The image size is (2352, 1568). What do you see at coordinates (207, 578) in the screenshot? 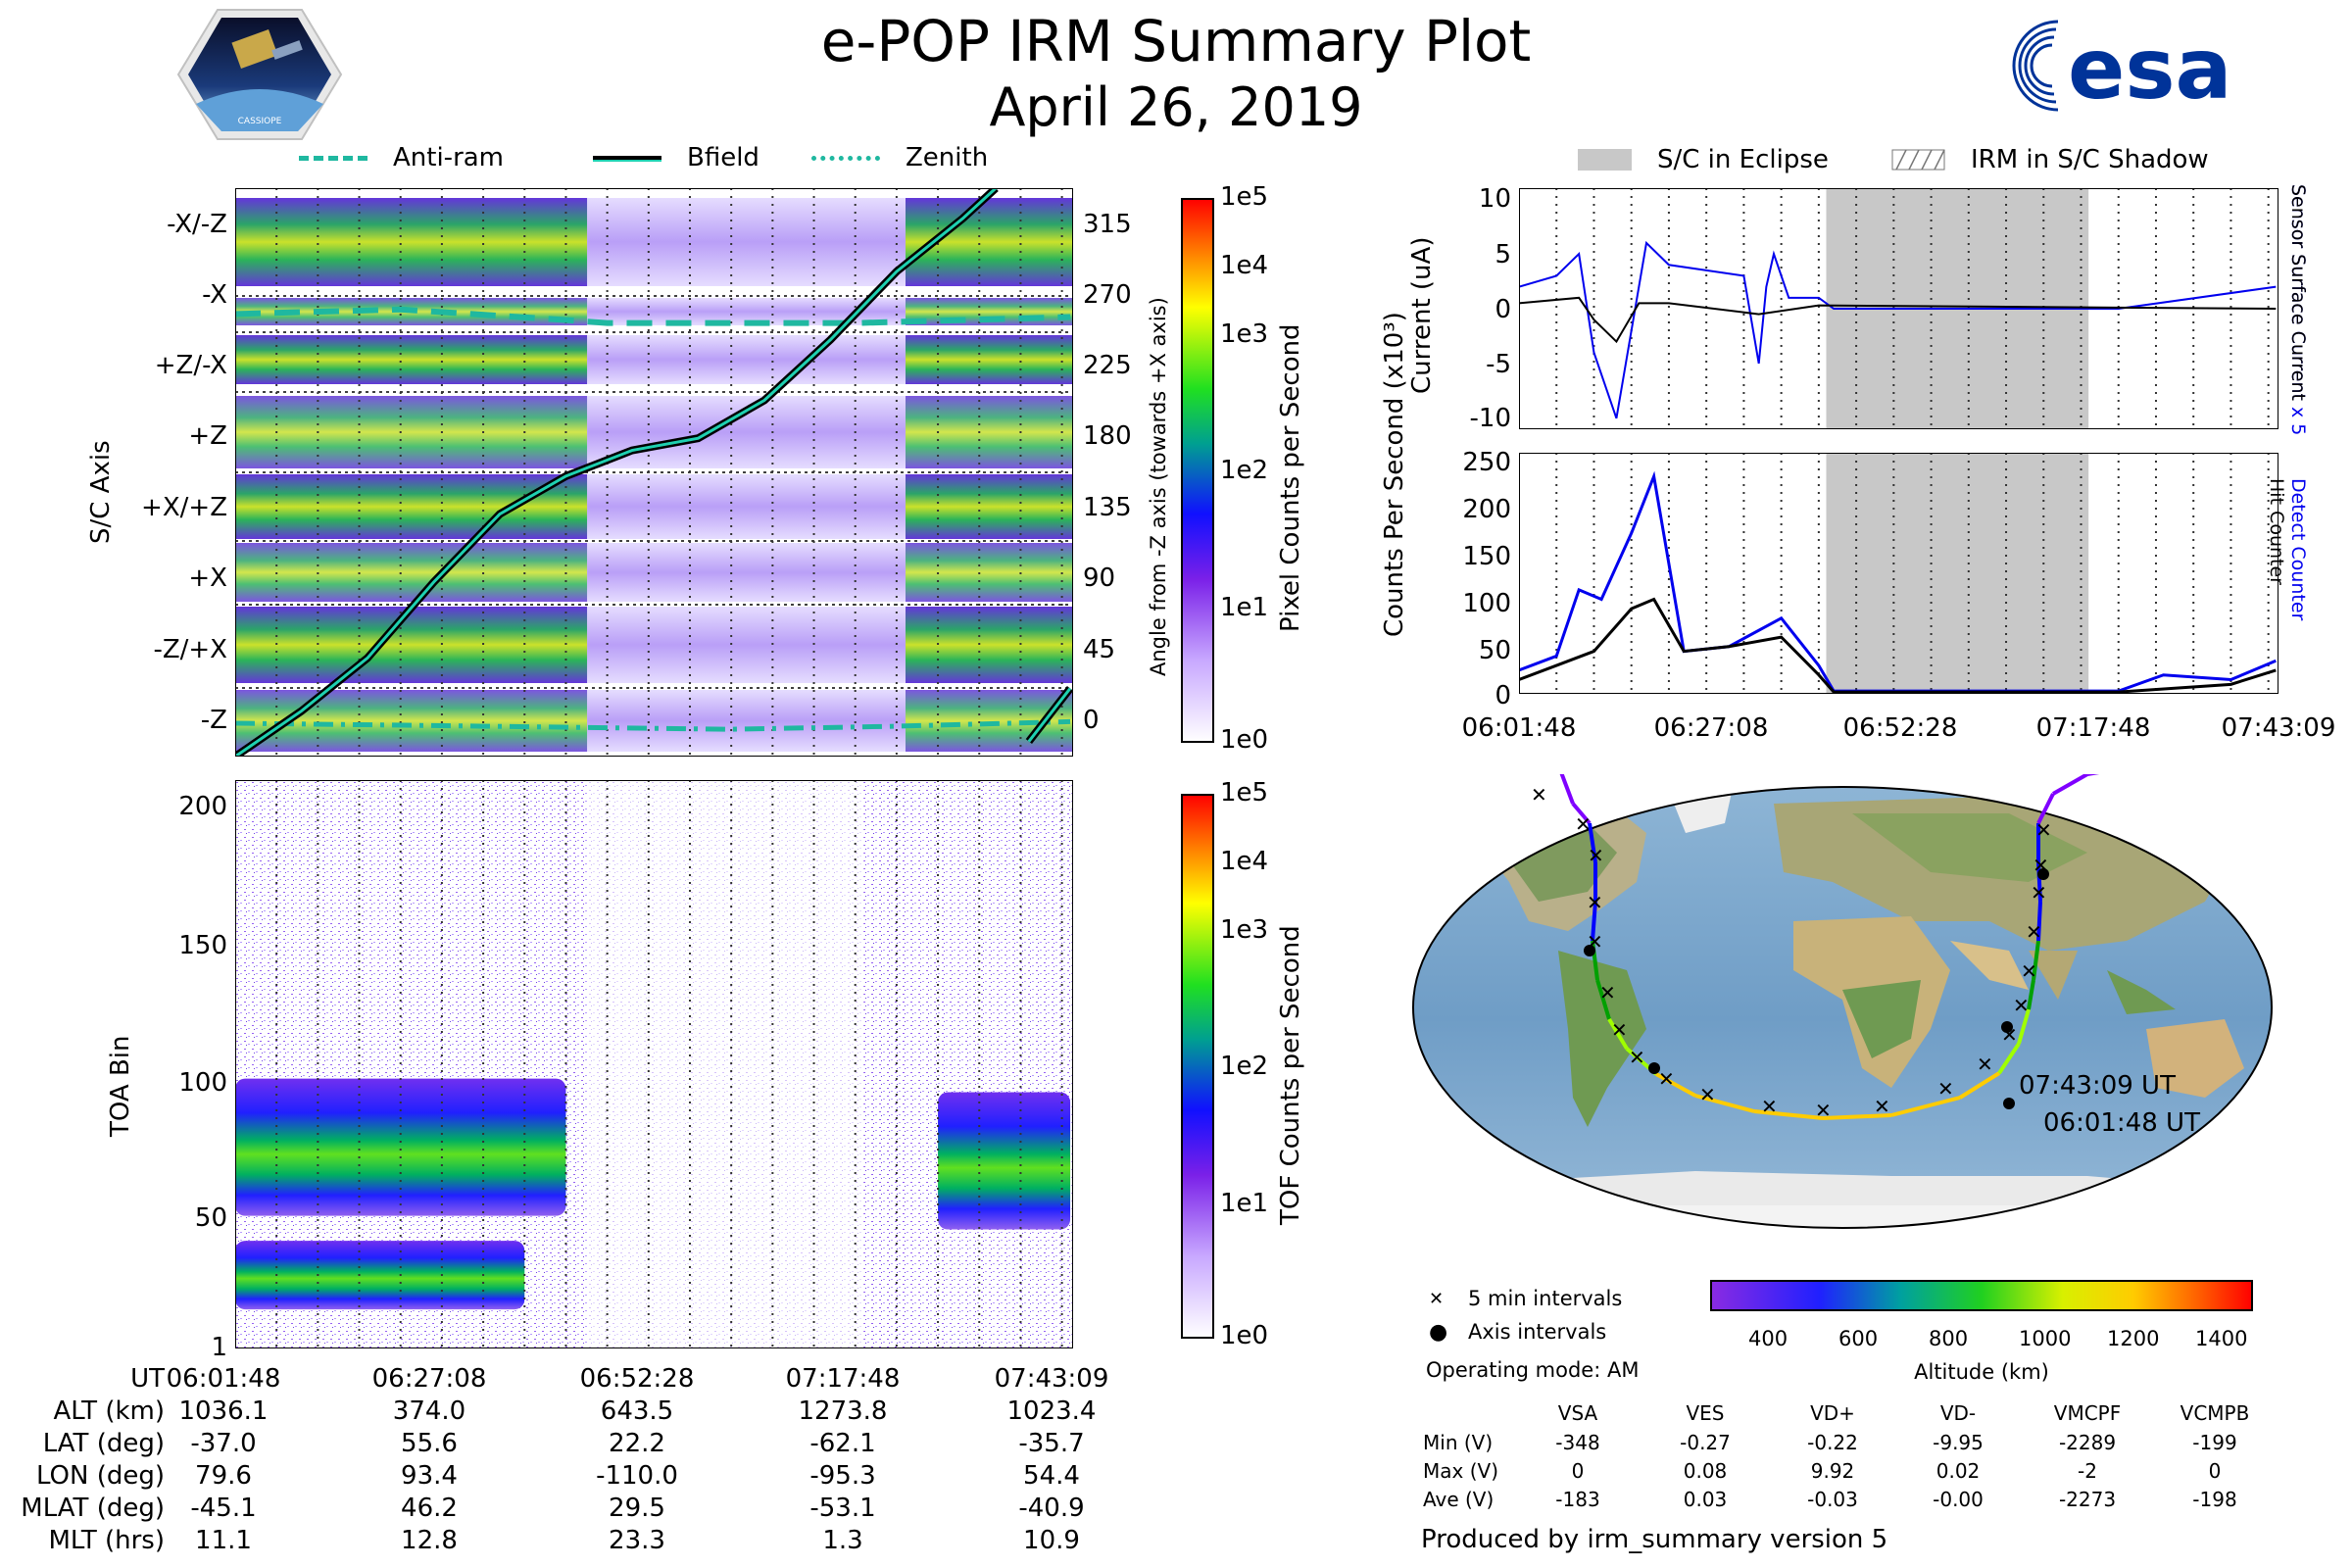
I see `sc-ytick: +X` at bounding box center [207, 578].